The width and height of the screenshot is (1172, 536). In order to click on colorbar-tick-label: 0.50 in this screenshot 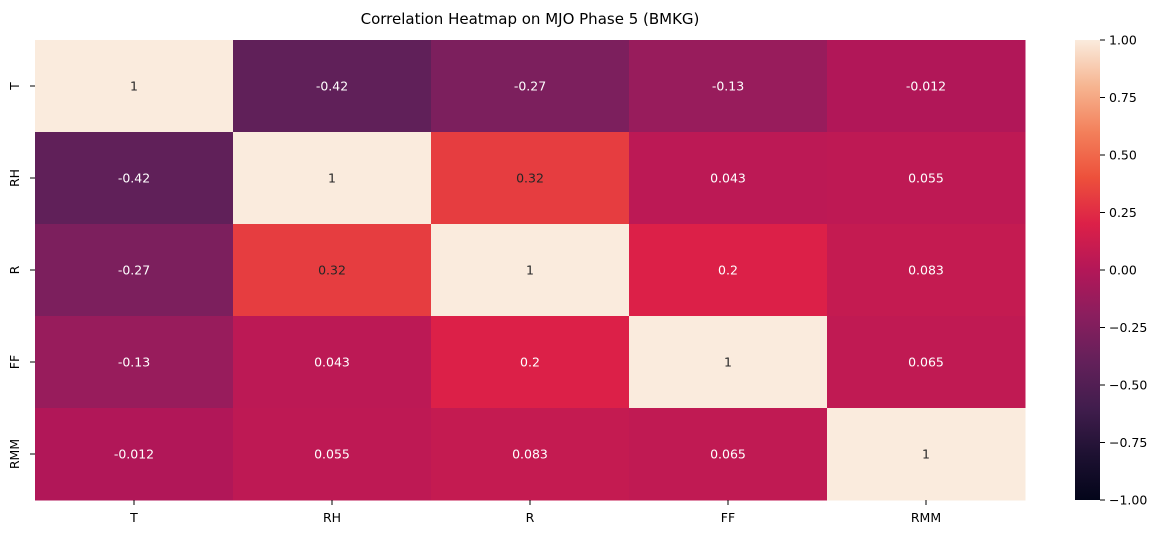, I will do `click(1123, 155)`.